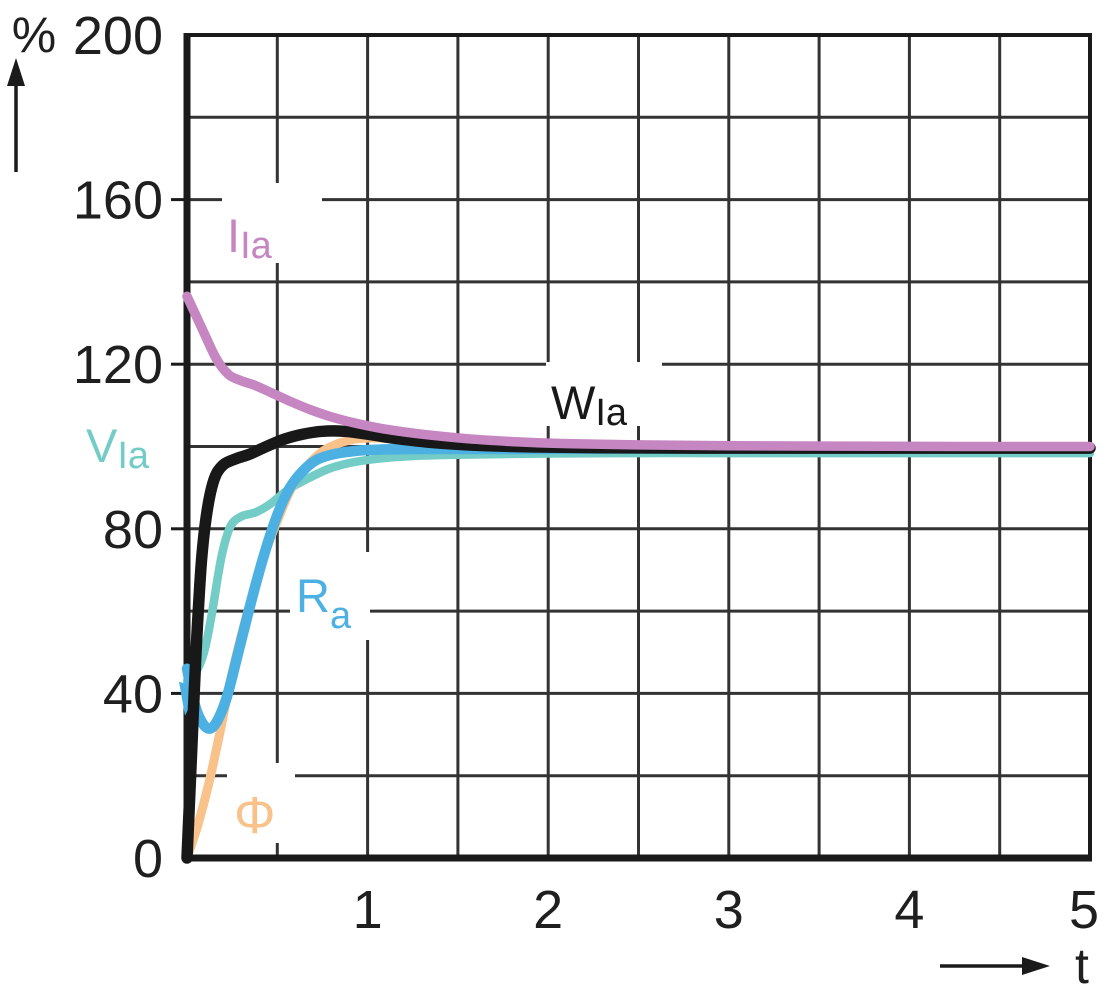  Describe the element at coordinates (1084, 910) in the screenshot. I see `x-tick-label: 5` at that location.